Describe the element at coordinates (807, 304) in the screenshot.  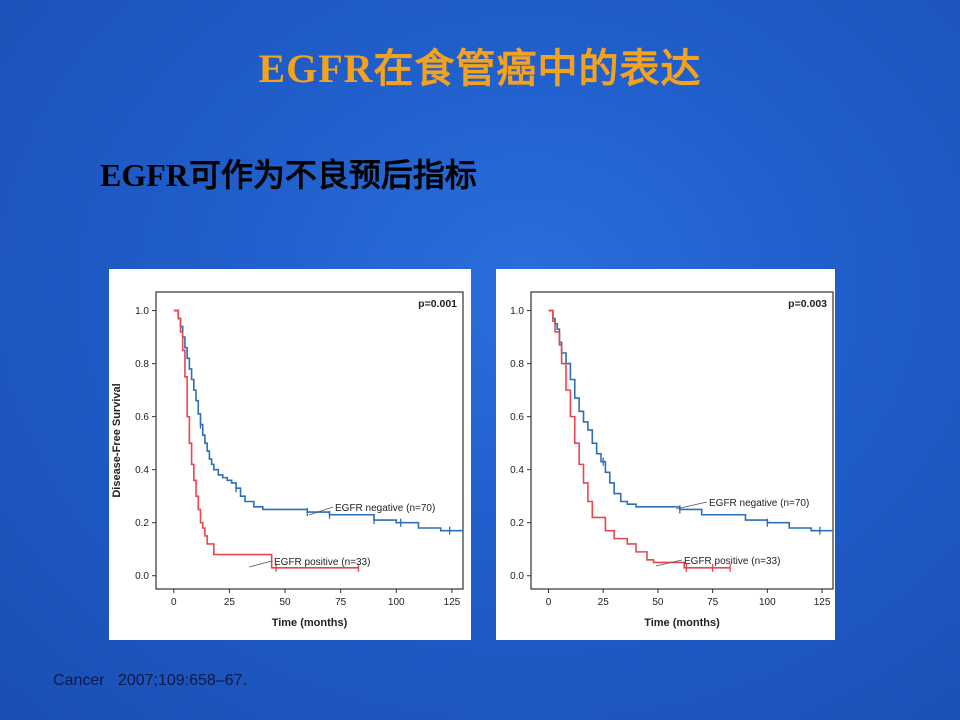
I see `p-value-label: p=0.003` at that location.